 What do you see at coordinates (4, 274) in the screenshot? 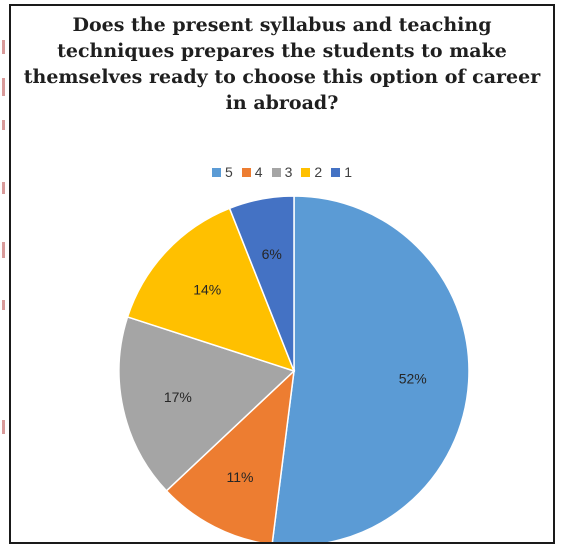
I see `left-edge-marks` at bounding box center [4, 274].